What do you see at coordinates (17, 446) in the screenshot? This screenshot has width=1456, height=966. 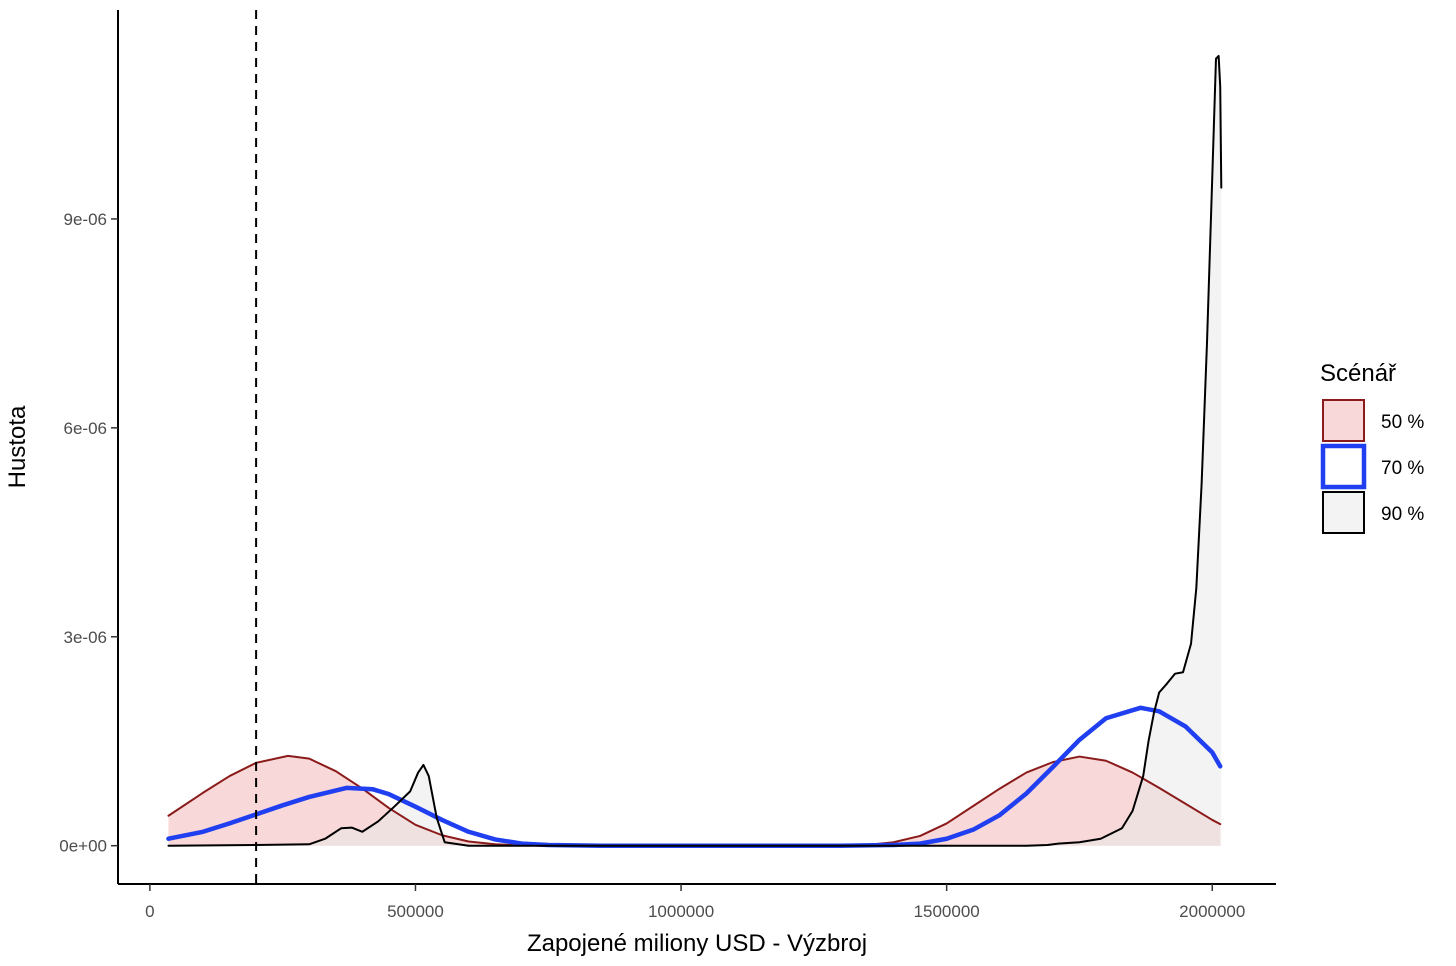 I see `y-axis-title: Hustota` at bounding box center [17, 446].